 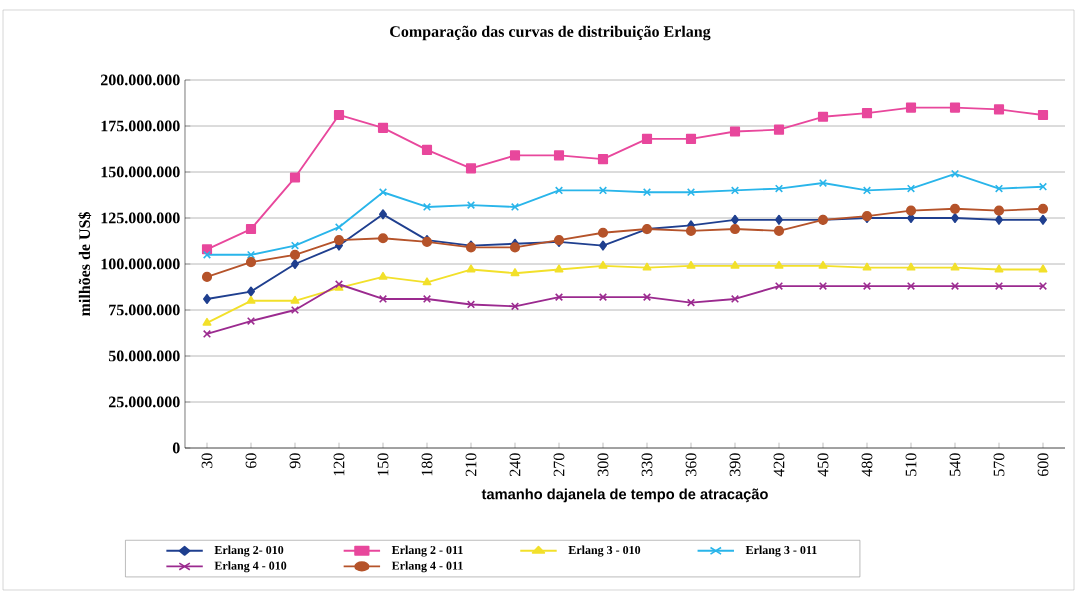 I want to click on y-tick-label: 75.000.000, so click(x=144, y=310).